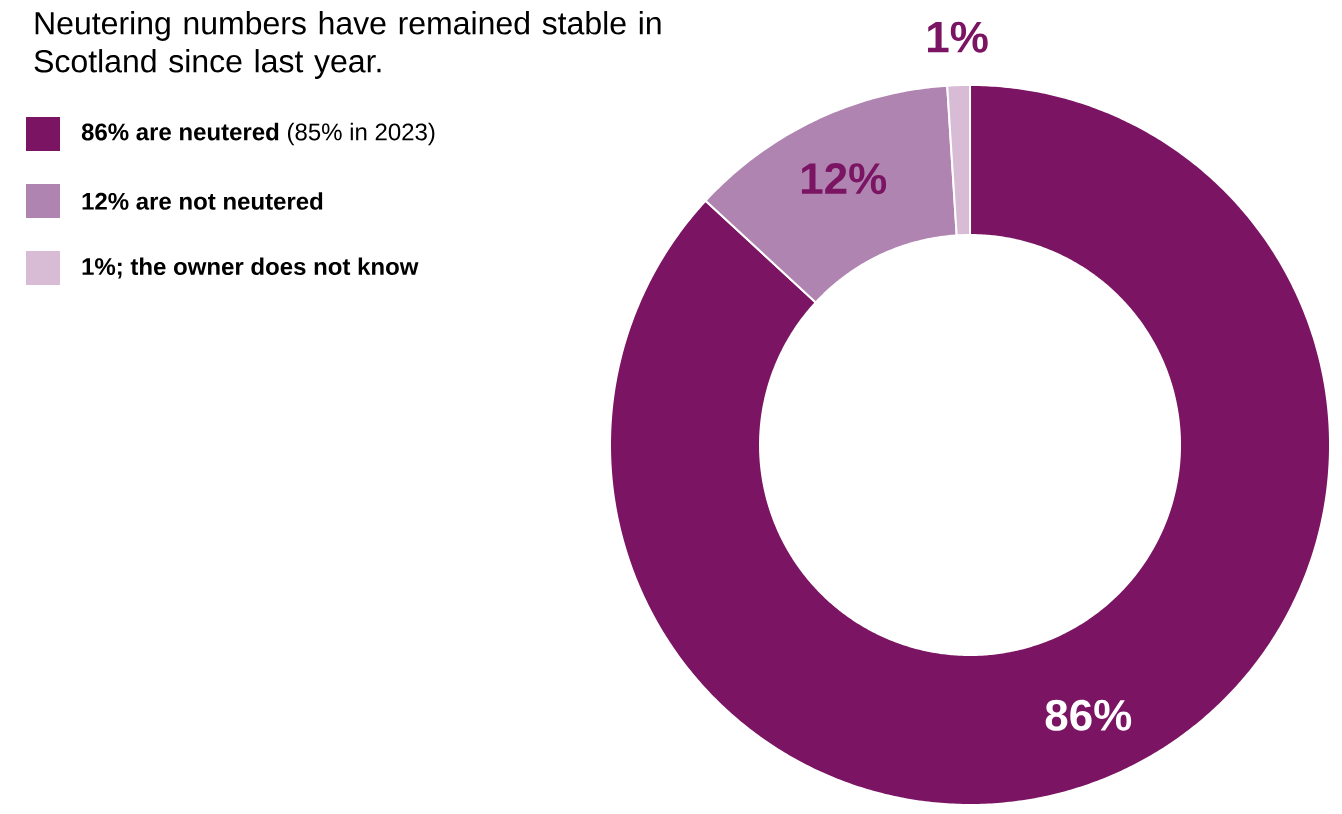 Image resolution: width=1342 pixels, height=814 pixels. I want to click on legend-label: 86% are neutered (85% in 2023), so click(258, 134).